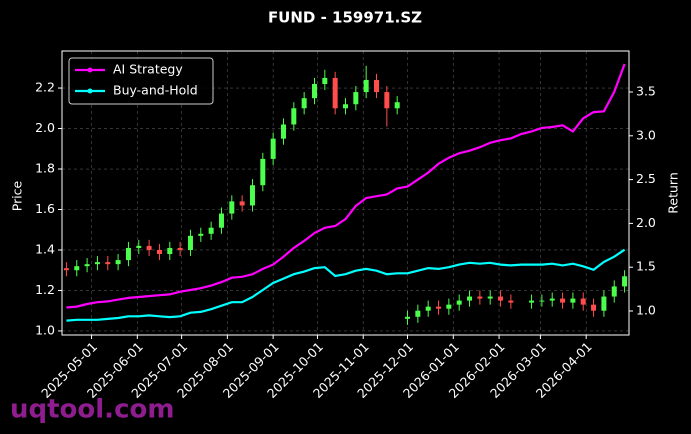  Describe the element at coordinates (92, 410) in the screenshot. I see `watermark: uqtool.com` at that location.